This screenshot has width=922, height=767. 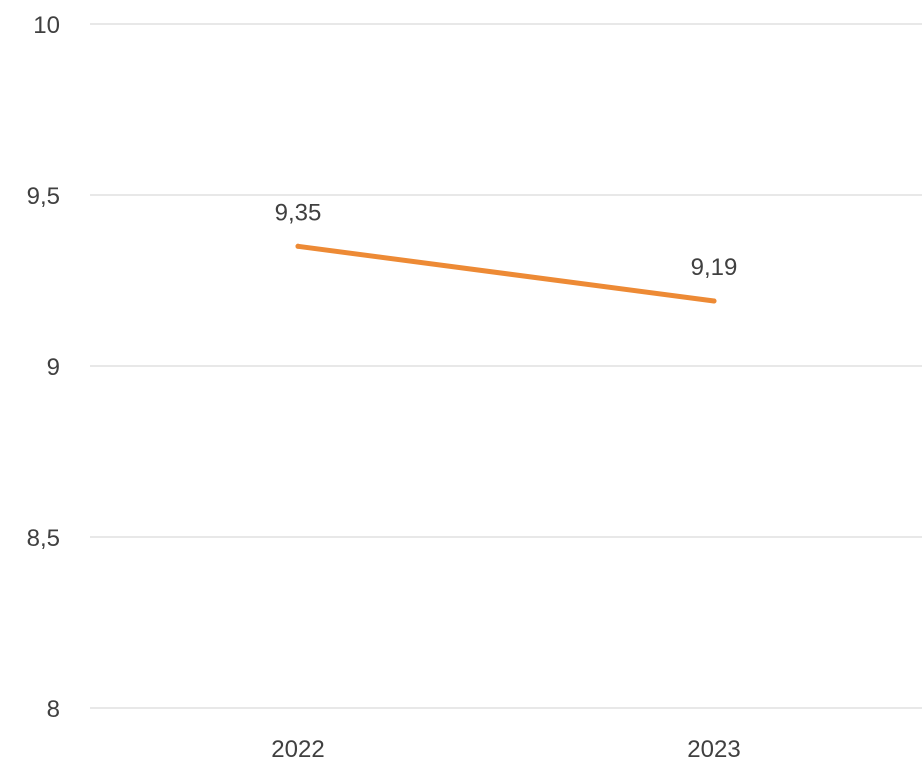 What do you see at coordinates (43, 196) in the screenshot?
I see `y-tick-label: 9,5` at bounding box center [43, 196].